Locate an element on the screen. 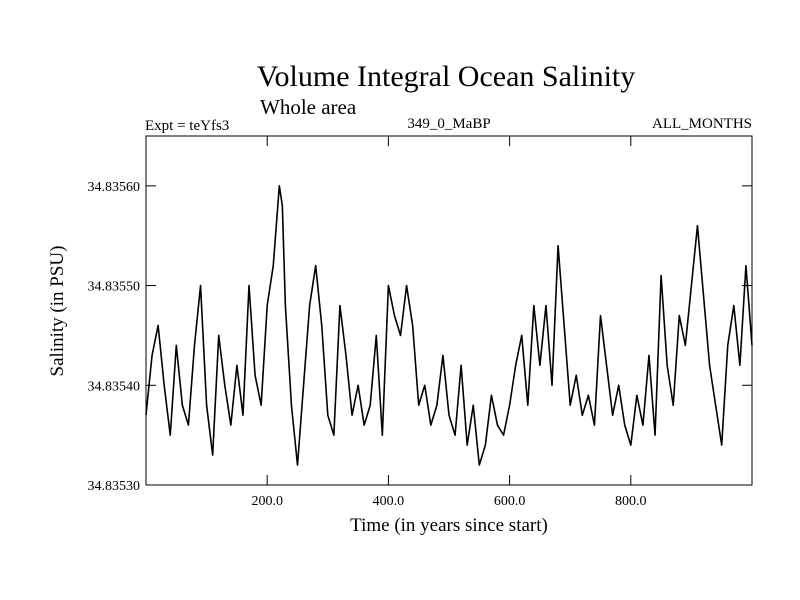 The height and width of the screenshot is (600, 800). x-tick-label: 800.0 is located at coordinates (631, 501).